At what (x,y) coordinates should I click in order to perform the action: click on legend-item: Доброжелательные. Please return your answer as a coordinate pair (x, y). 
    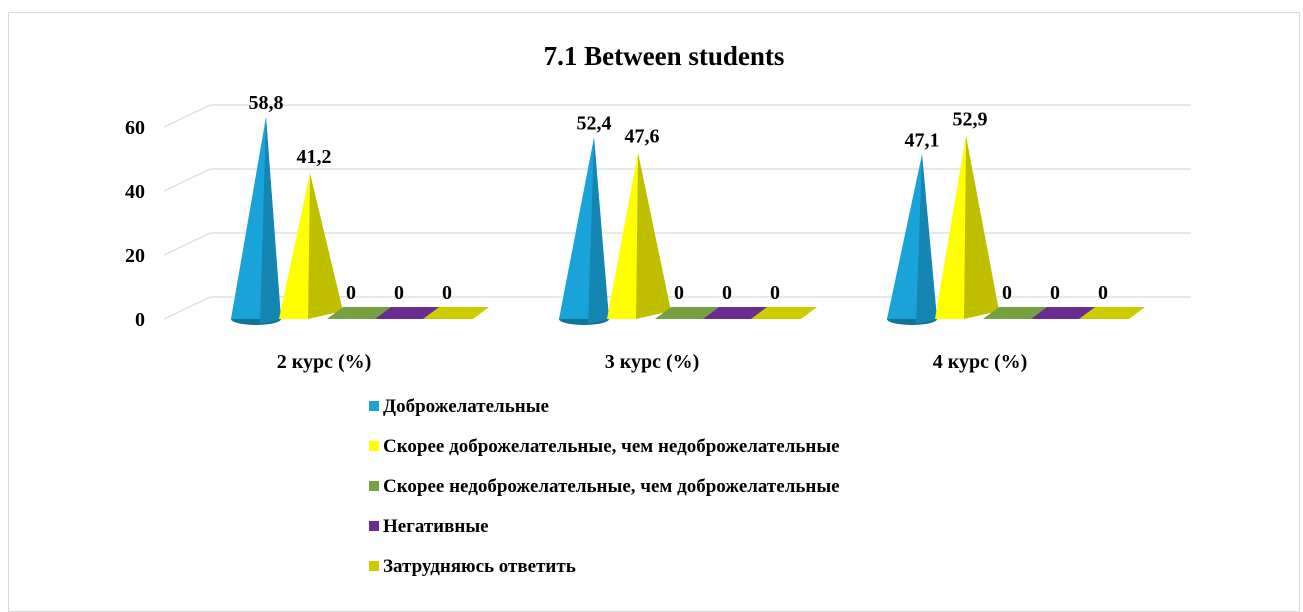
    Looking at the image, I should click on (459, 406).